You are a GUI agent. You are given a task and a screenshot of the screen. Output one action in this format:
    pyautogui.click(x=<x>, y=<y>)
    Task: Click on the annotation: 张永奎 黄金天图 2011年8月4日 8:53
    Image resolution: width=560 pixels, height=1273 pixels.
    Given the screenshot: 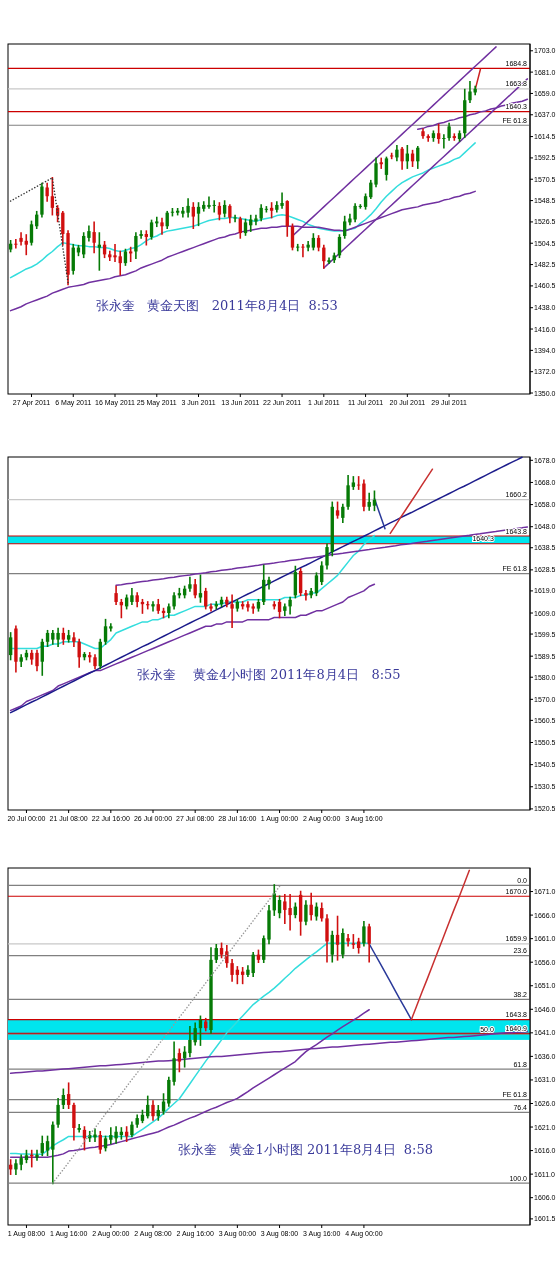 What is the action you would take?
    pyautogui.click(x=216, y=305)
    